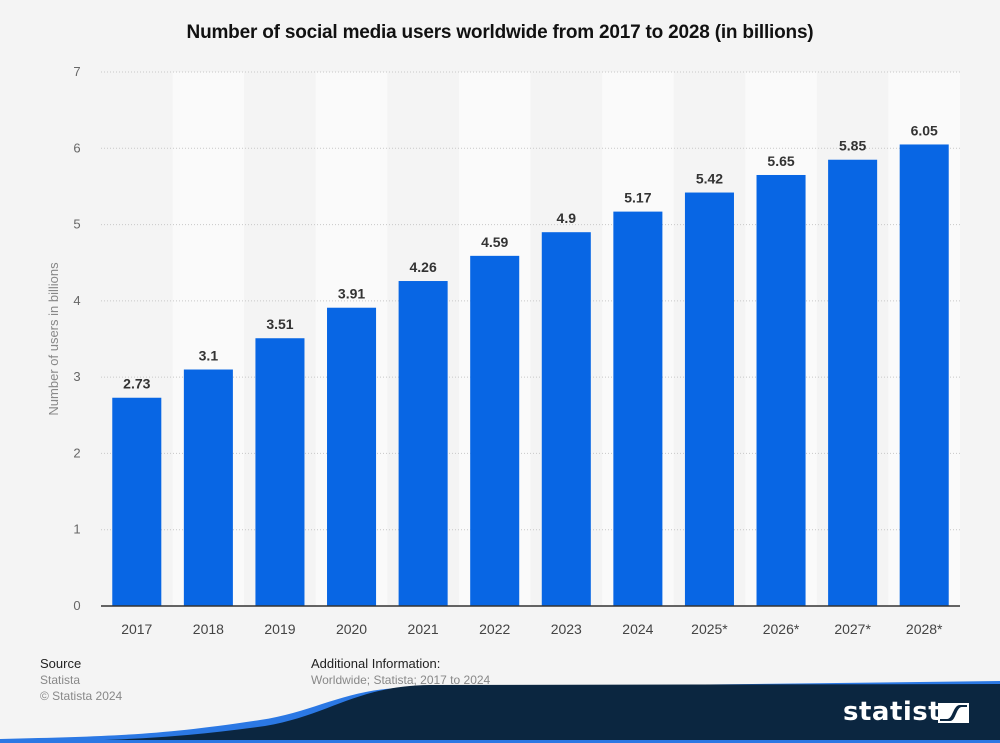  Describe the element at coordinates (637, 629) in the screenshot. I see `x-tick-label: 2024` at that location.